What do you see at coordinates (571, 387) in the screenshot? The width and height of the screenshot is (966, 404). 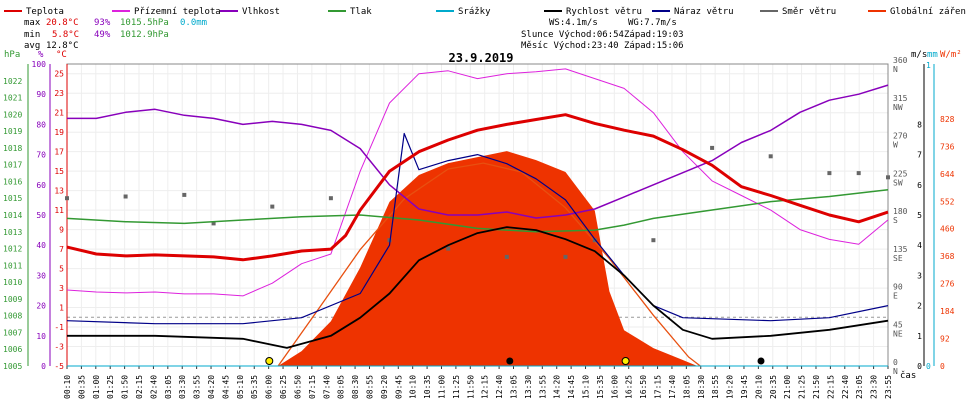 I see `x-tick-label: 14:45` at bounding box center [571, 387].